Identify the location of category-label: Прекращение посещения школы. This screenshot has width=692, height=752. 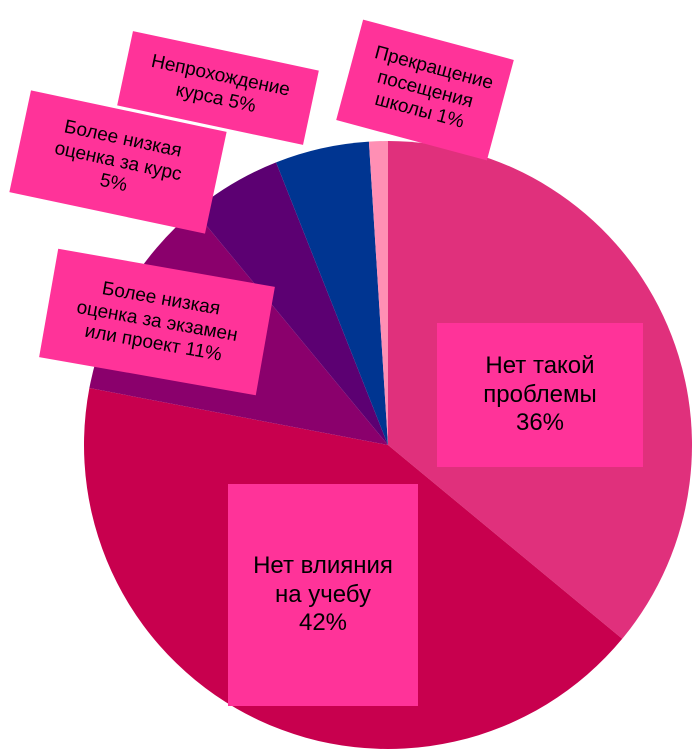
(434, 83).